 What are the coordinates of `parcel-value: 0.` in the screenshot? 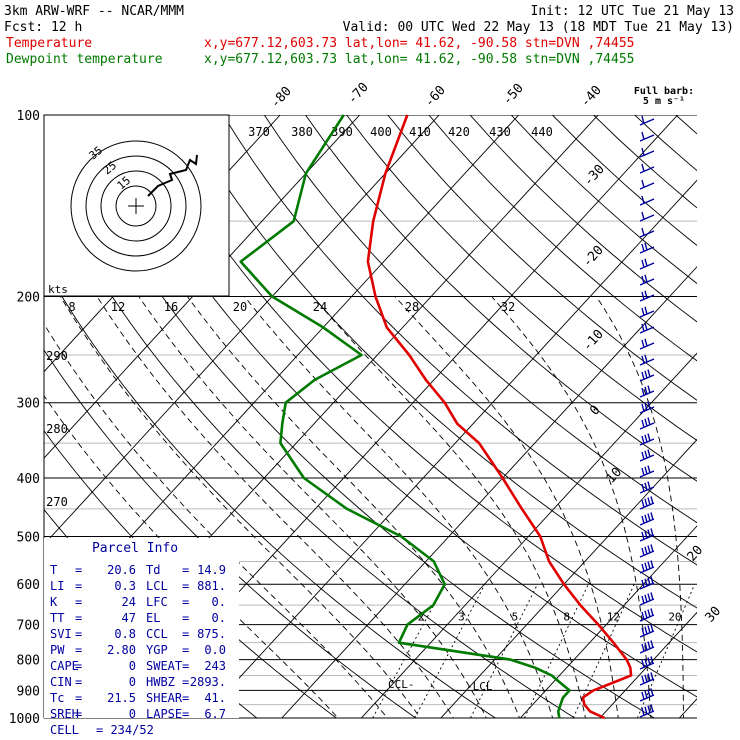 It's located at (219, 602).